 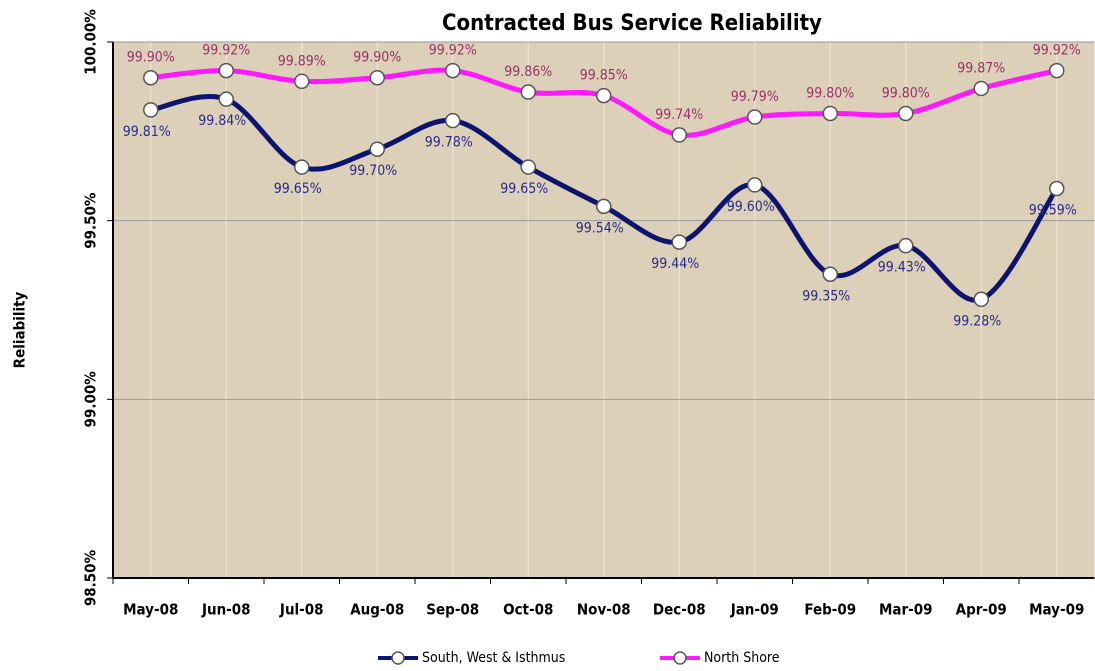 What do you see at coordinates (742, 658) in the screenshot?
I see `legend-label: North Shore` at bounding box center [742, 658].